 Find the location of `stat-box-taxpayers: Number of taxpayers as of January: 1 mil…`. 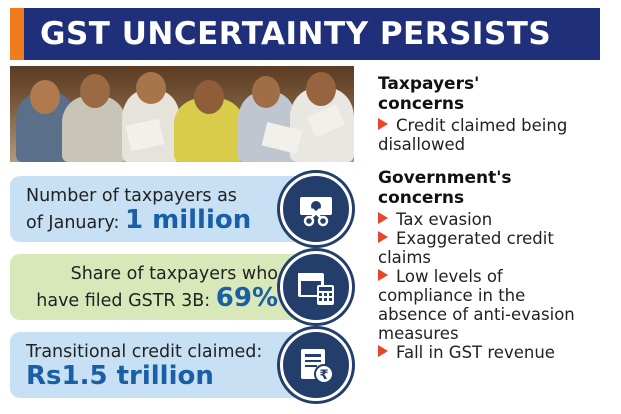

stat-box-taxpayers: Number of taxpayers as of January: 1 mil… is located at coordinates (166, 209).